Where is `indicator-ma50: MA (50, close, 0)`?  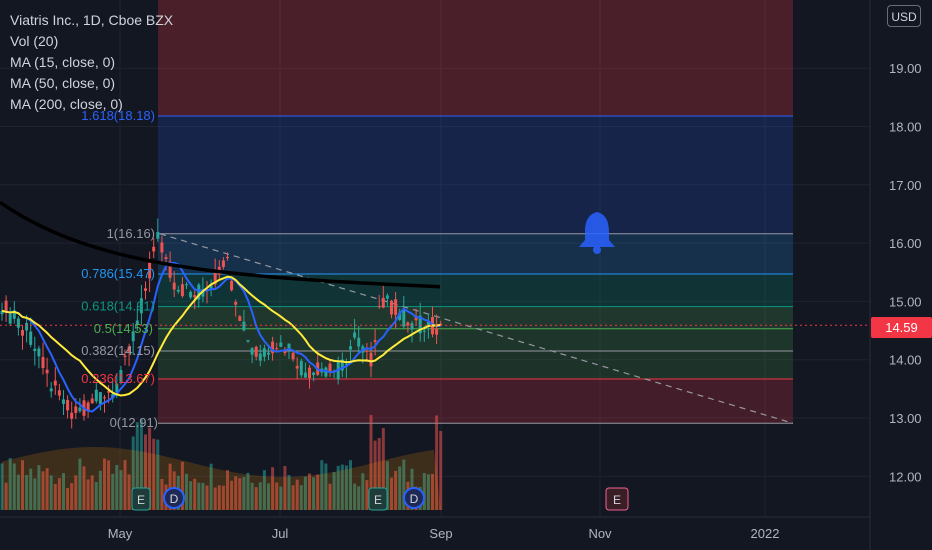 indicator-ma50: MA (50, close, 0) is located at coordinates (63, 83).